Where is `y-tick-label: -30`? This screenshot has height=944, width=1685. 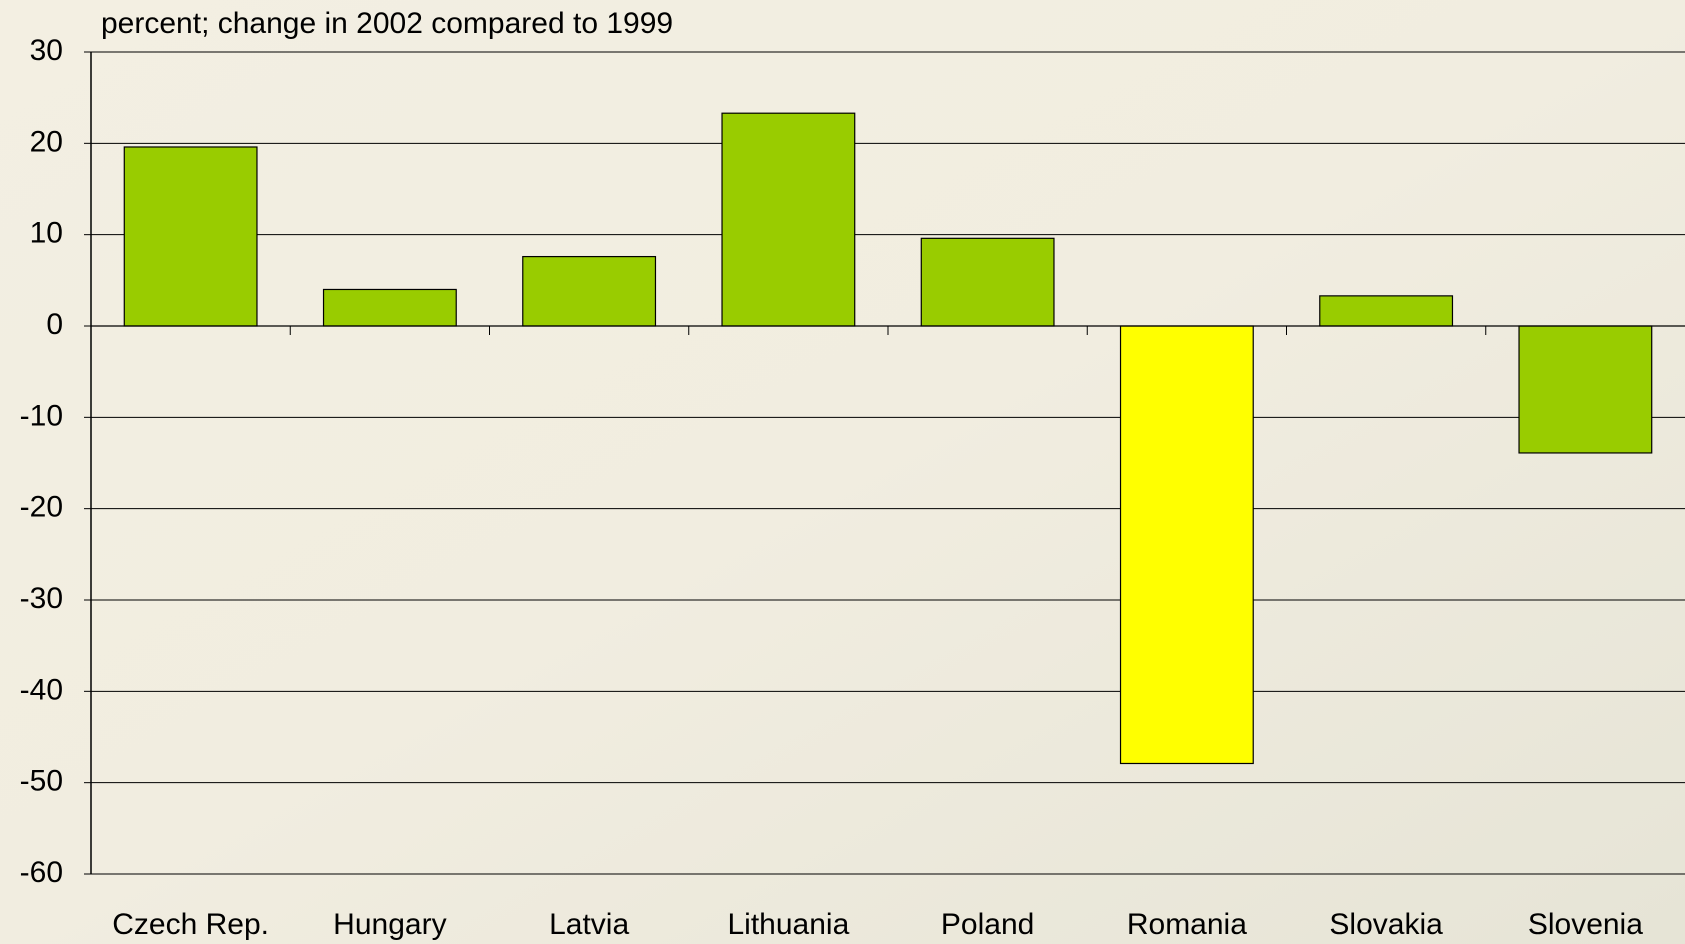
y-tick-label: -30 is located at coordinates (41, 598).